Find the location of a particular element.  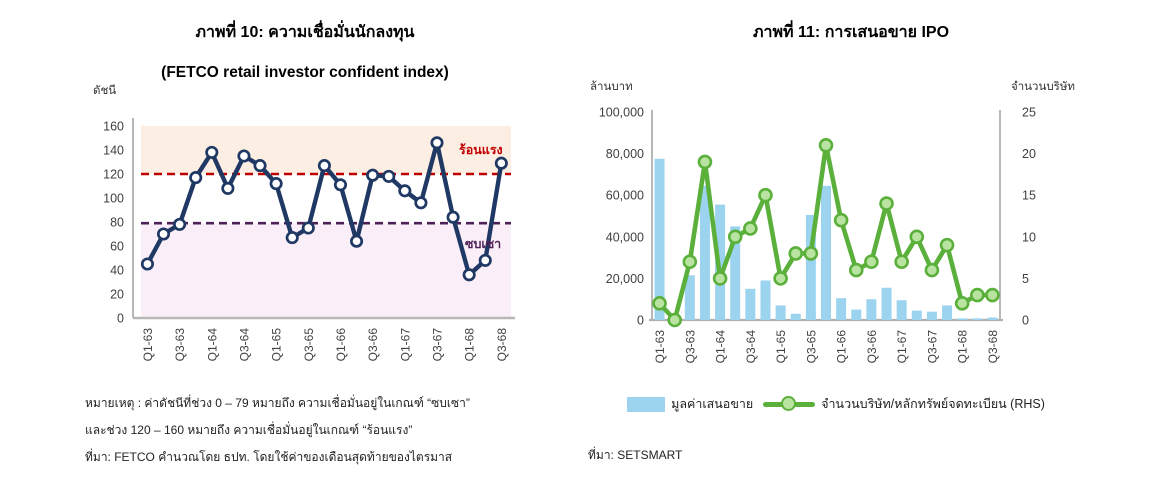

y-tick-label: 140 is located at coordinates (113, 151).